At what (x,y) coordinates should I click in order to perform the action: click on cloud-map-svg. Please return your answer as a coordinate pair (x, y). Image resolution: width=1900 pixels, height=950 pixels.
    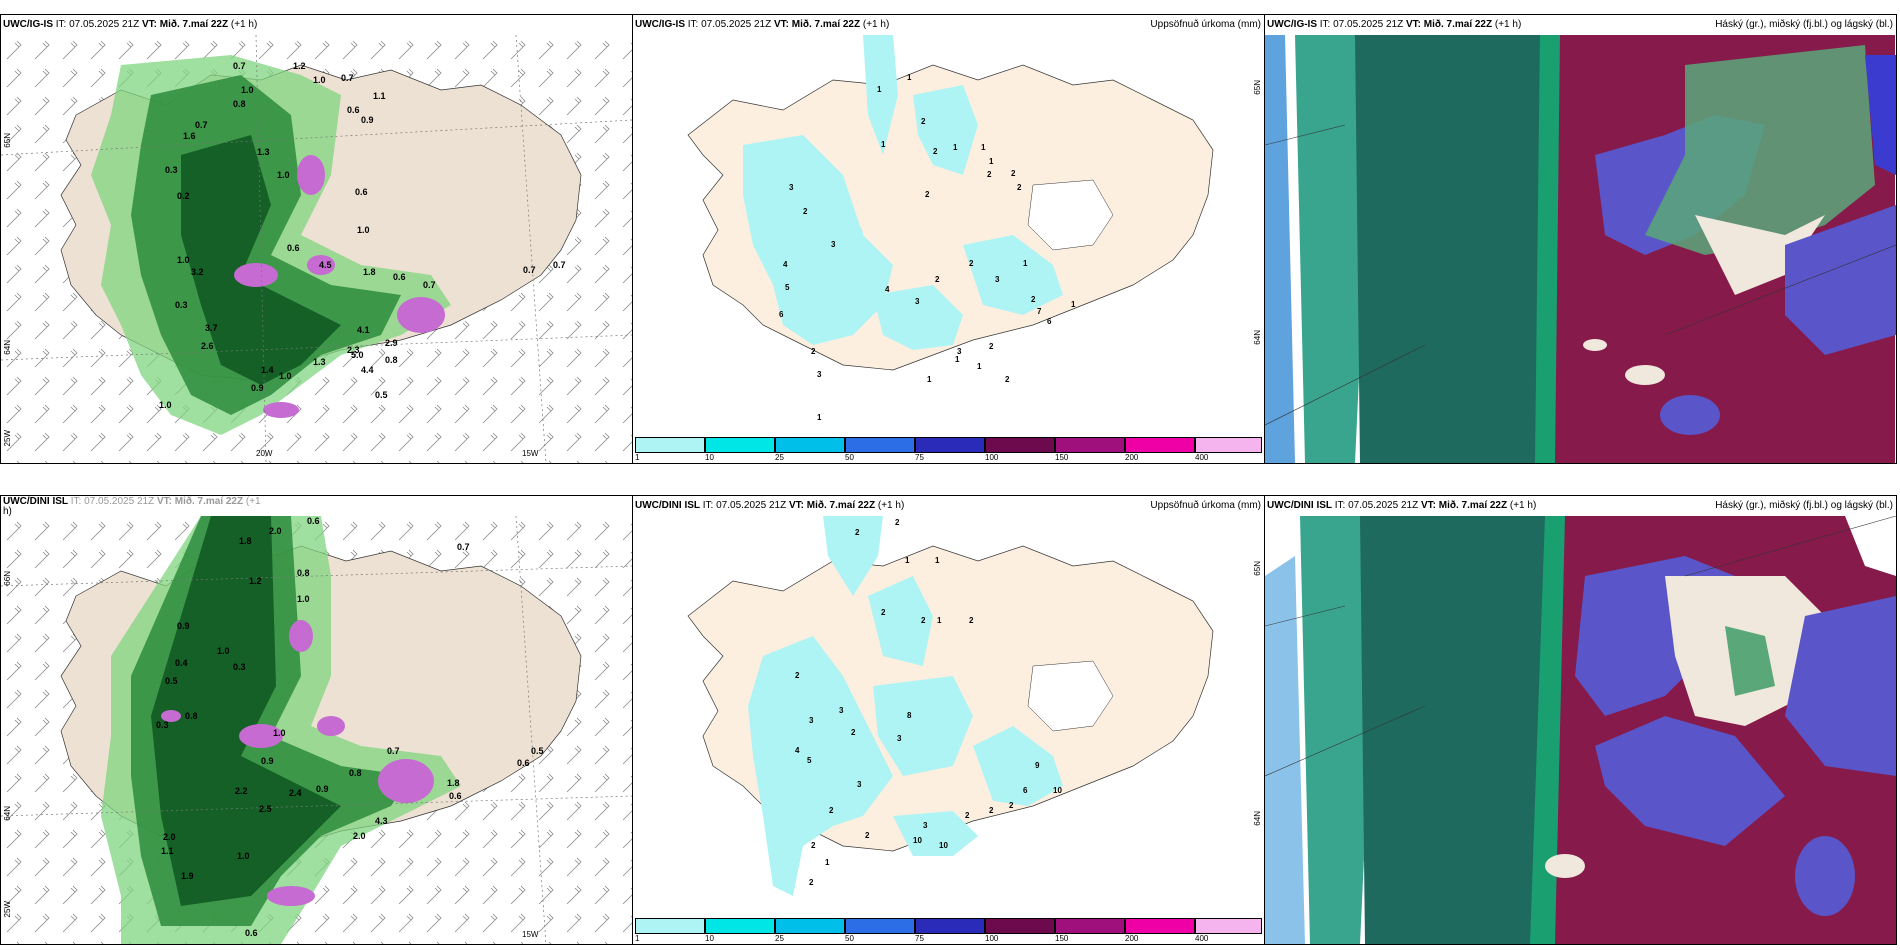
    Looking at the image, I should click on (1580, 249).